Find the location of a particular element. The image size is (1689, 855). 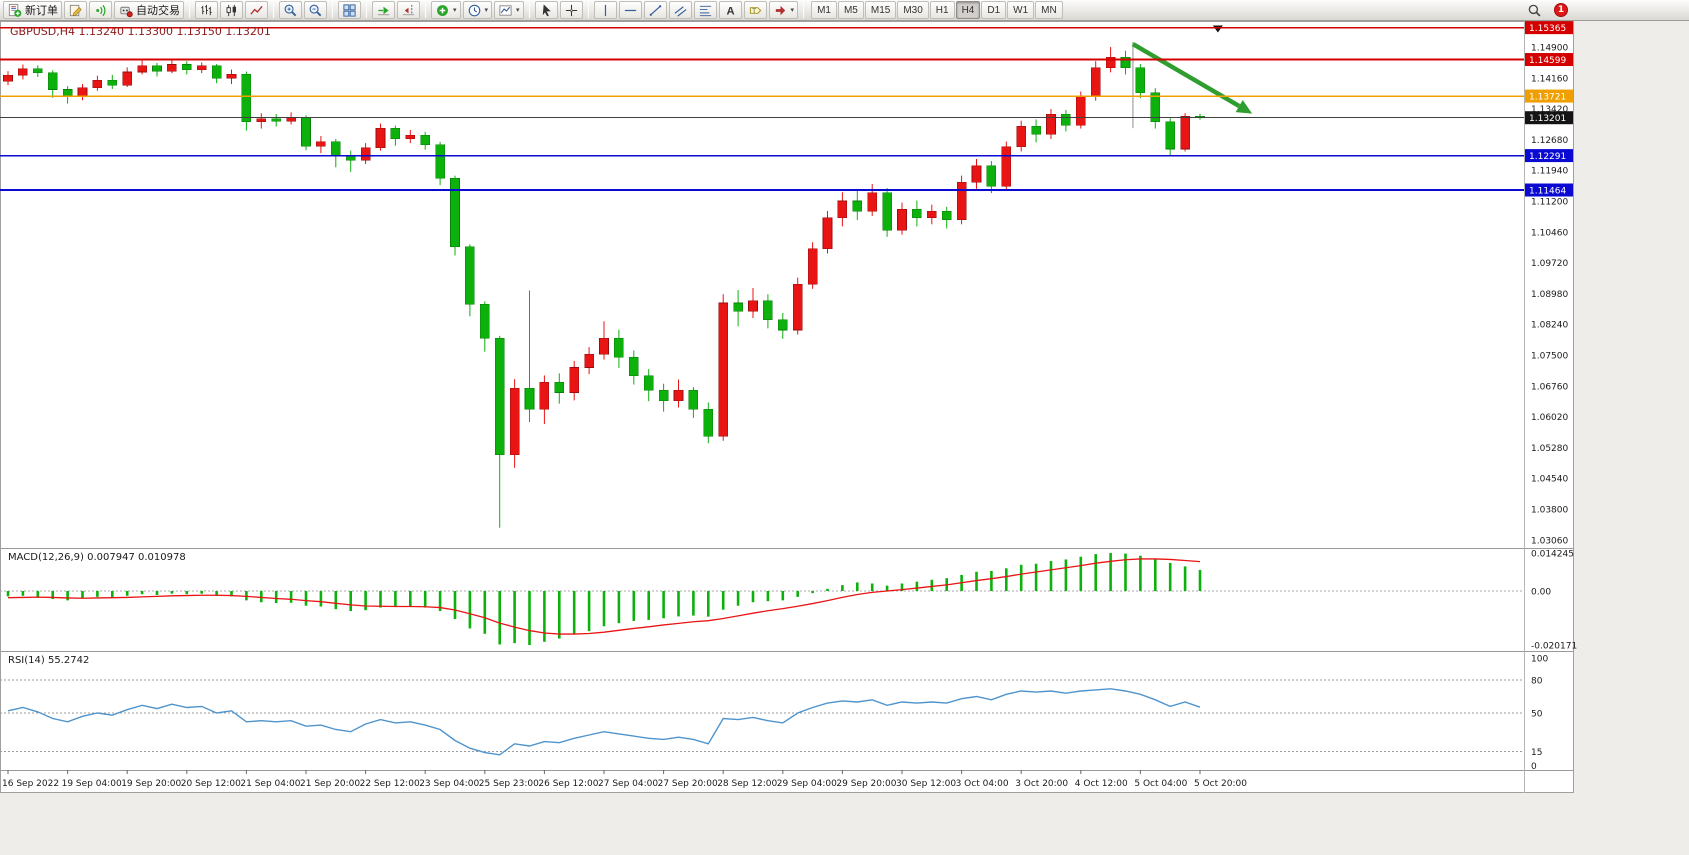

time-axis-label: 5 Oct 04:00 is located at coordinates (1160, 784).